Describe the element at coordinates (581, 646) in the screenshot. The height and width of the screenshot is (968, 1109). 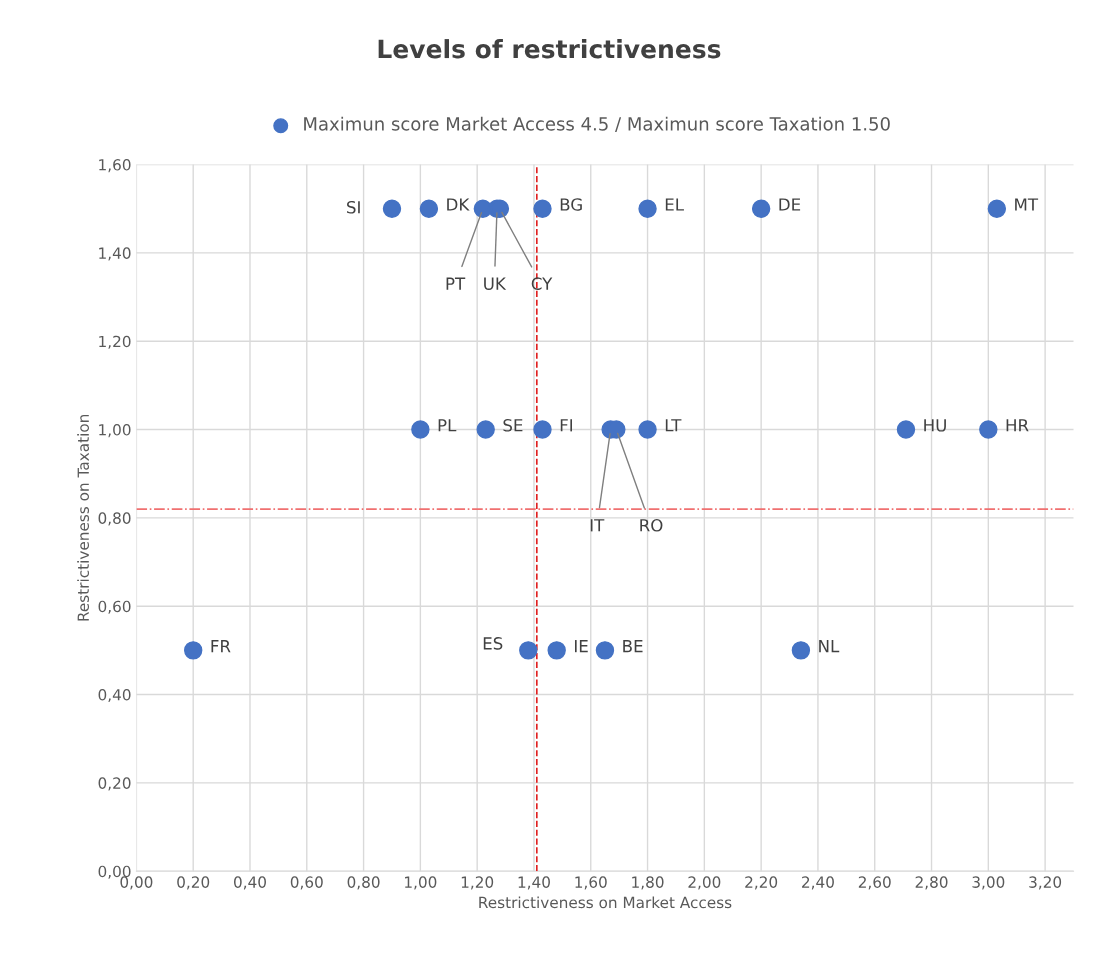
I see `annotation: IE` at that location.